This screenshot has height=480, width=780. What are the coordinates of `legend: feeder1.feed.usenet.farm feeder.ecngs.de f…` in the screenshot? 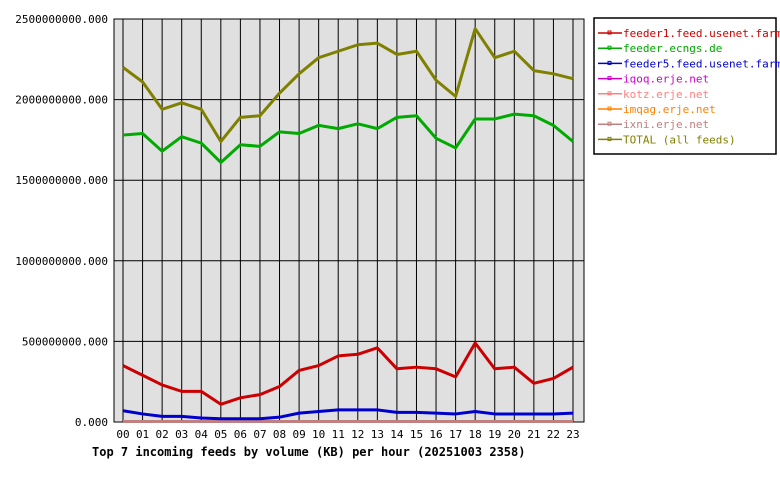 It's located at (686, 86).